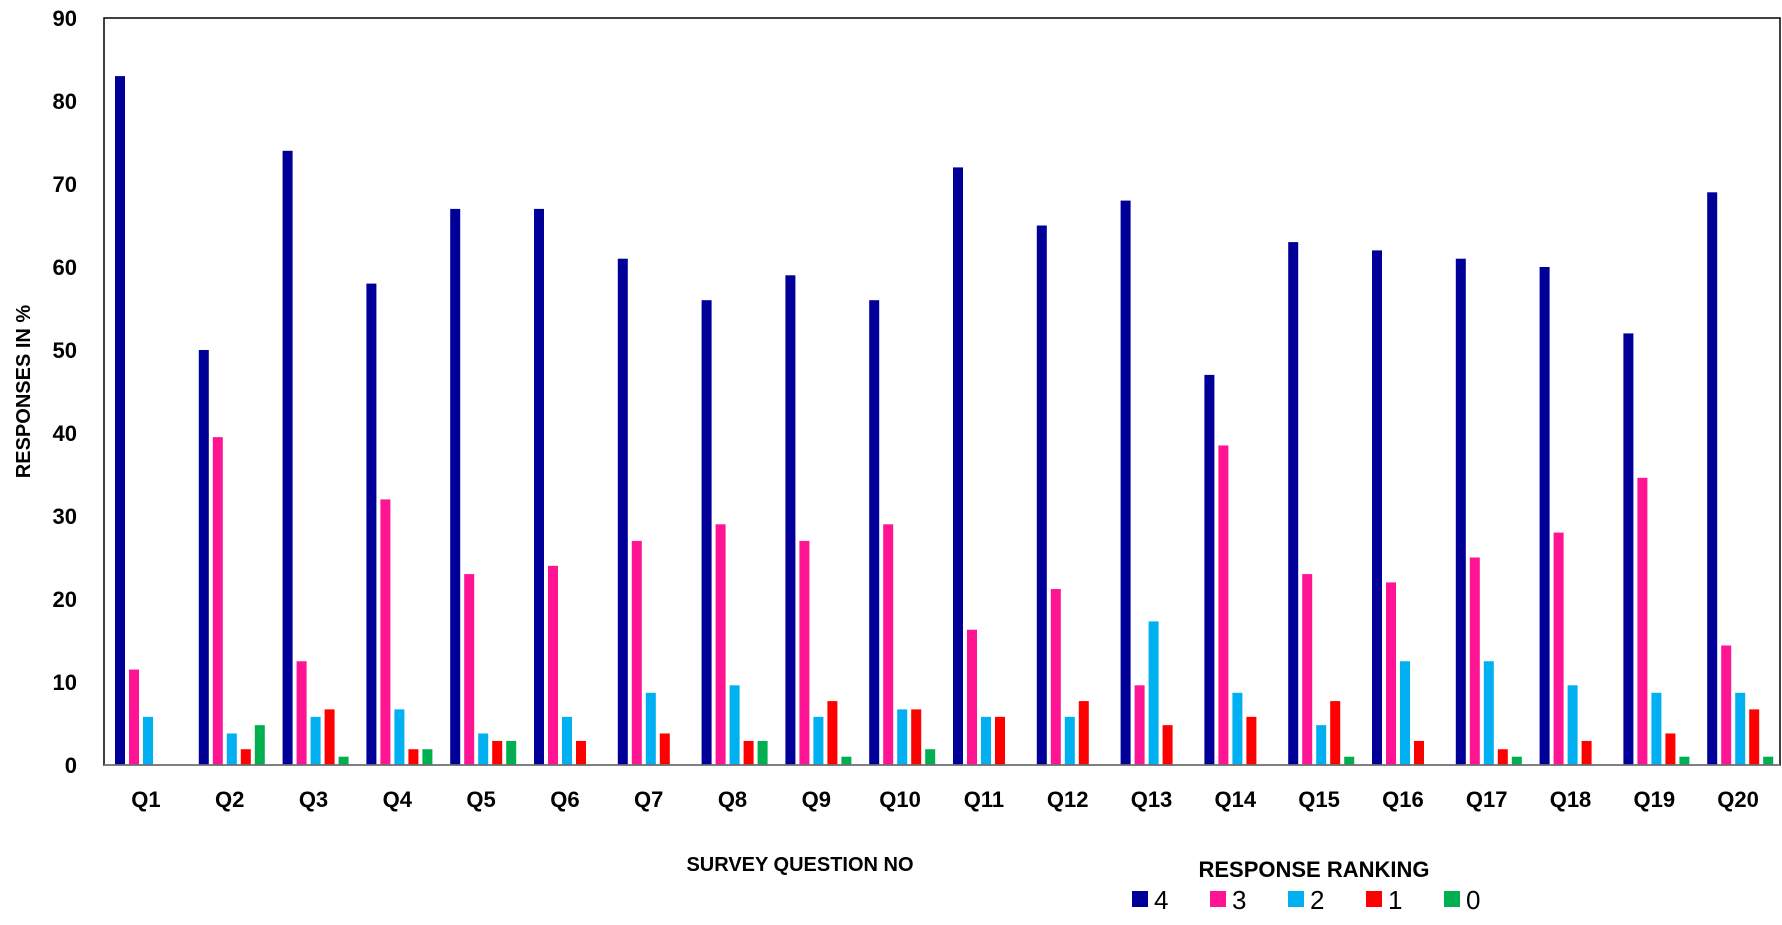 The width and height of the screenshot is (1782, 925). What do you see at coordinates (65, 392) in the screenshot?
I see `y-axis-ticks: 0 10 20 30 40 50 60 70 80 90` at bounding box center [65, 392].